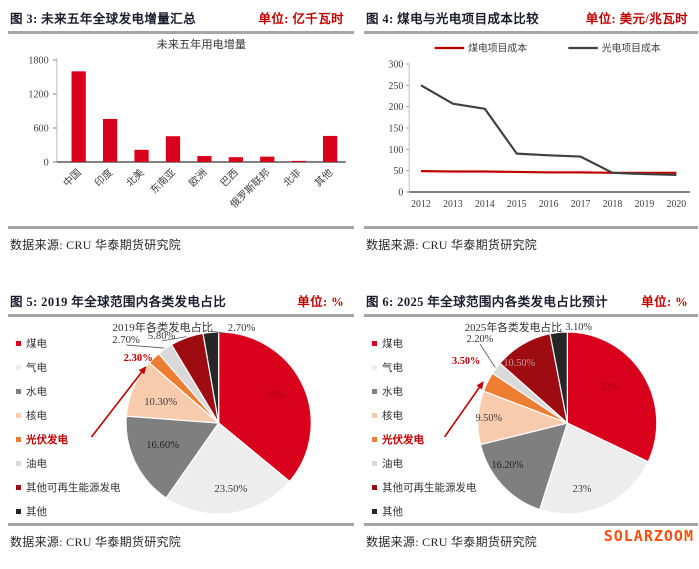  I want to click on figure-3-unit: 单位: 亿千瓦时, so click(301, 19).